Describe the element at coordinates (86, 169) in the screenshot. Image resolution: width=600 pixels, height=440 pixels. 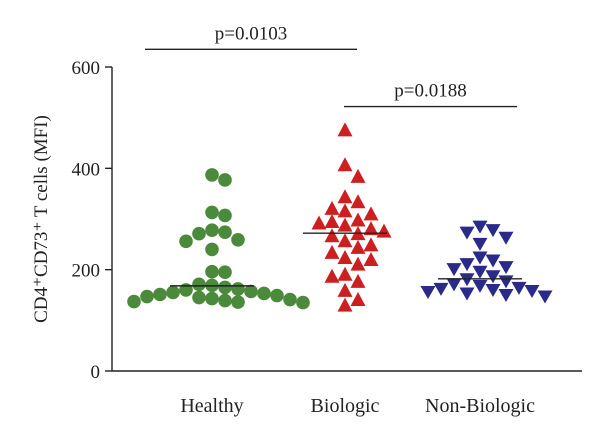
I see `y-tick-label: 400` at that location.